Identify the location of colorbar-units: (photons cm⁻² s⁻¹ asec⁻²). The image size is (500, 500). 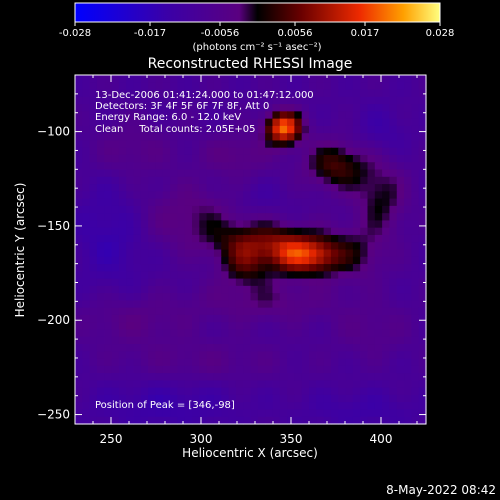
(256, 47).